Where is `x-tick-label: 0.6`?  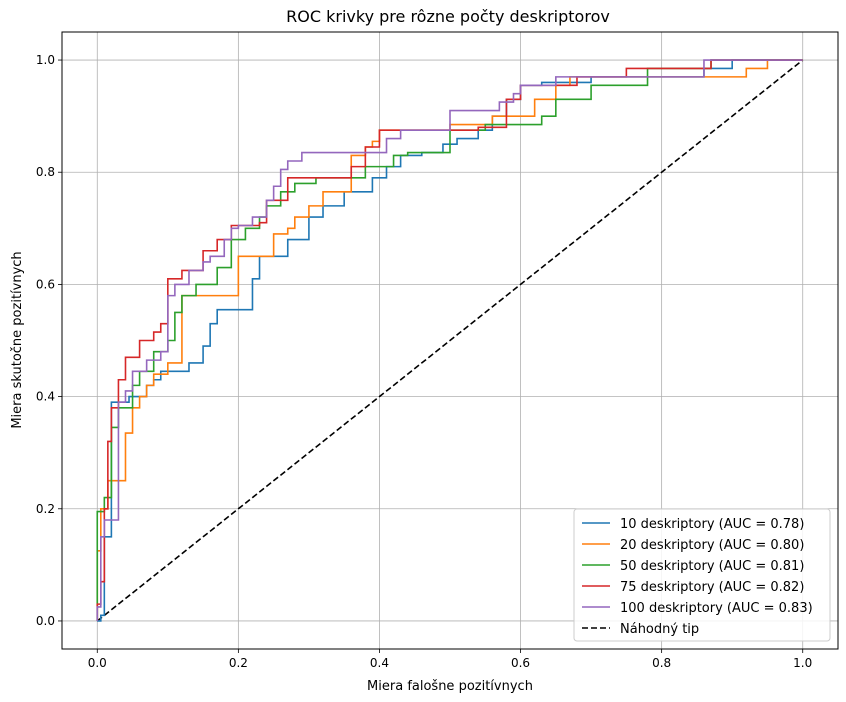
x-tick-label: 0.6 is located at coordinates (520, 663).